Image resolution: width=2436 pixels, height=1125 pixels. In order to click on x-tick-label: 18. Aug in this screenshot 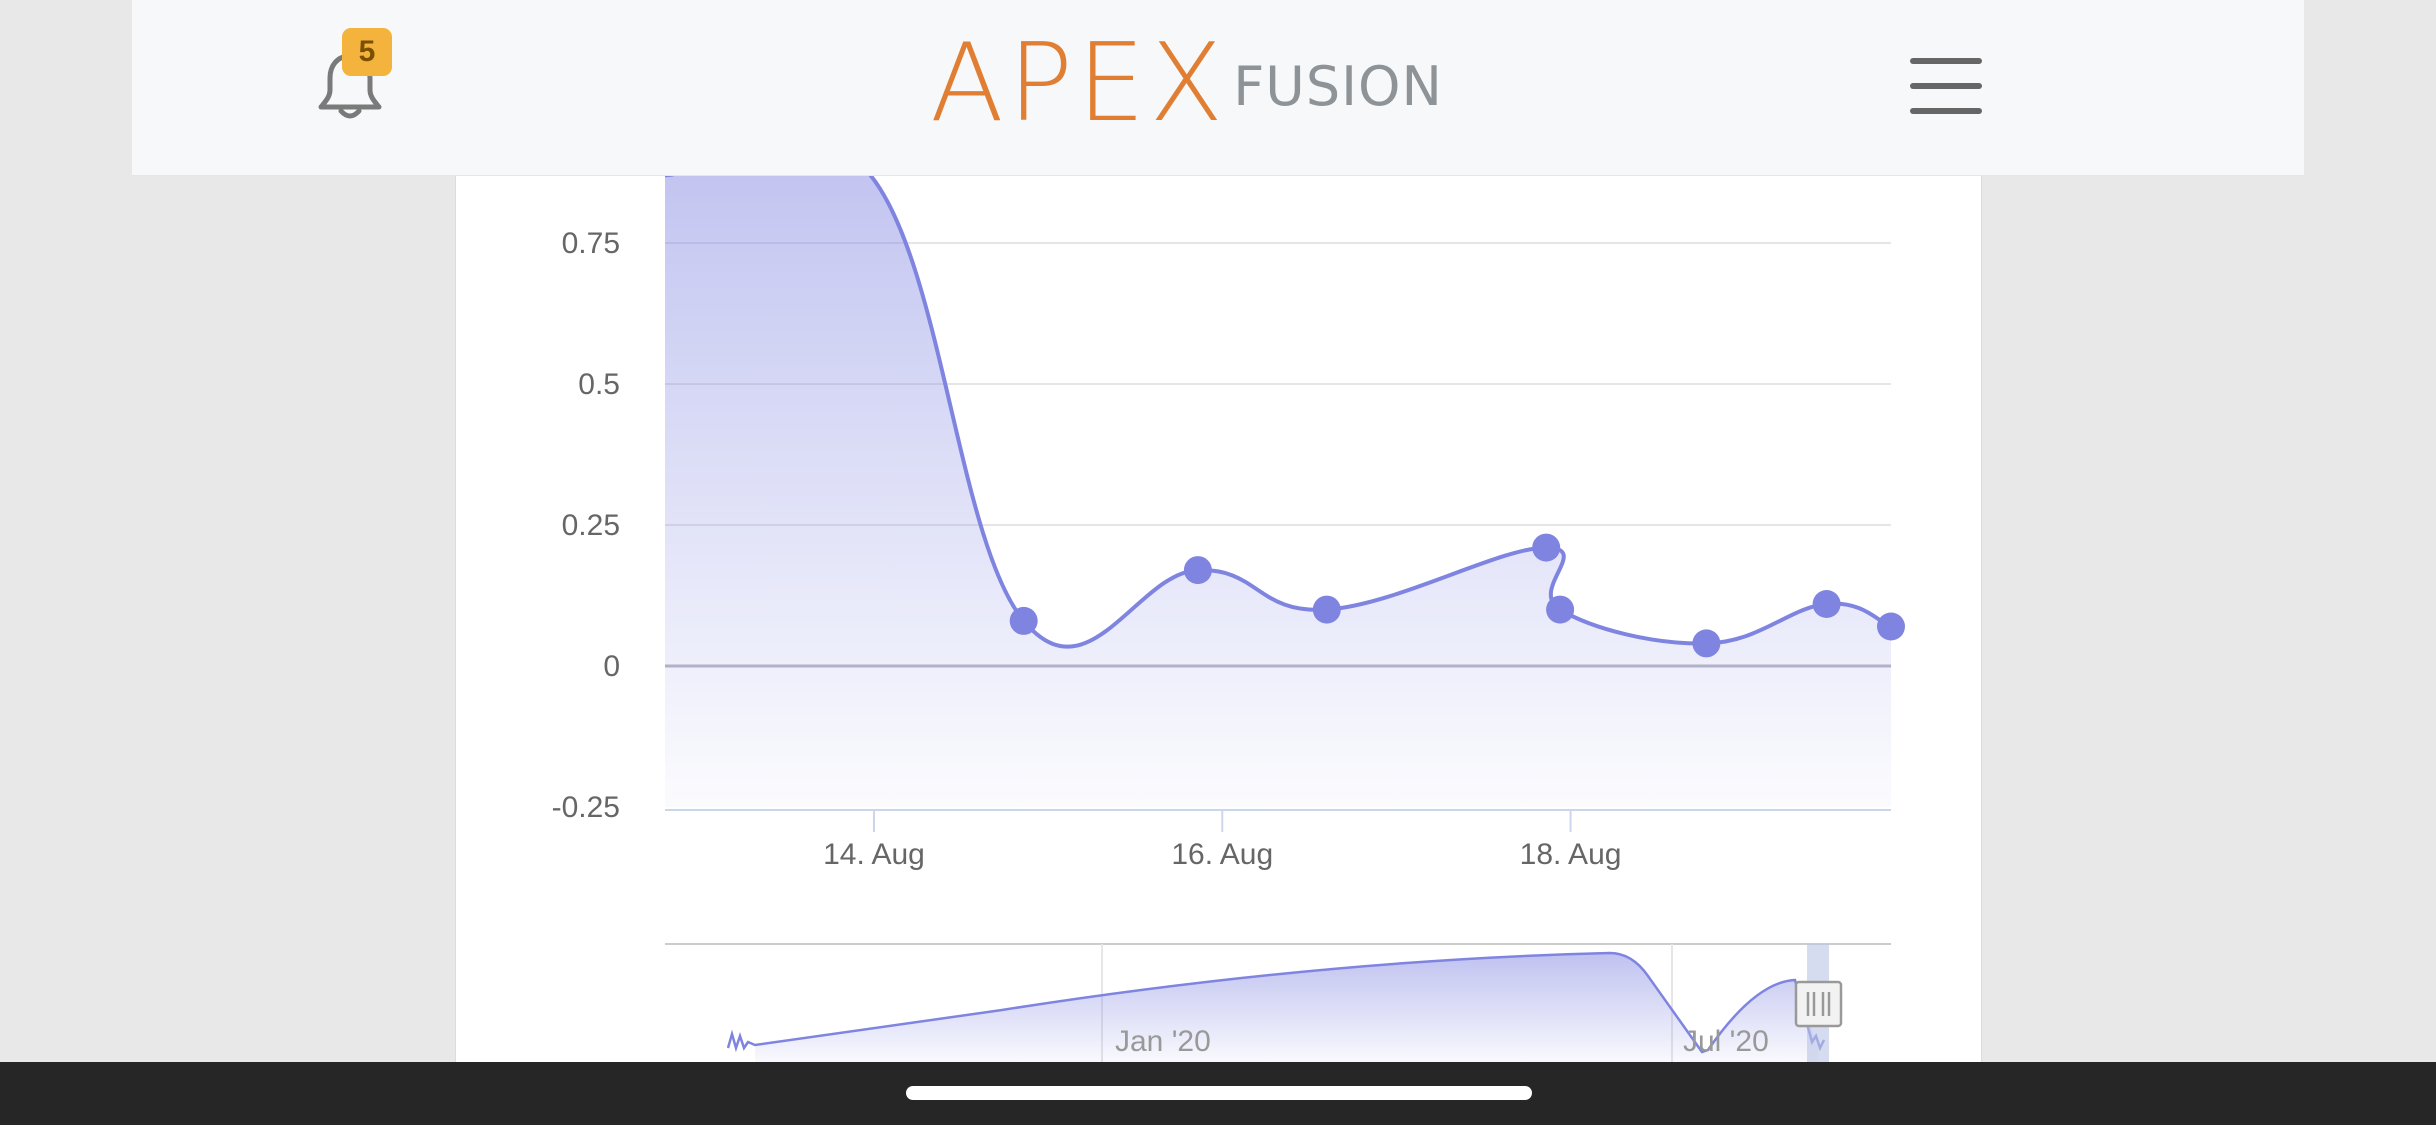, I will do `click(1571, 854)`.